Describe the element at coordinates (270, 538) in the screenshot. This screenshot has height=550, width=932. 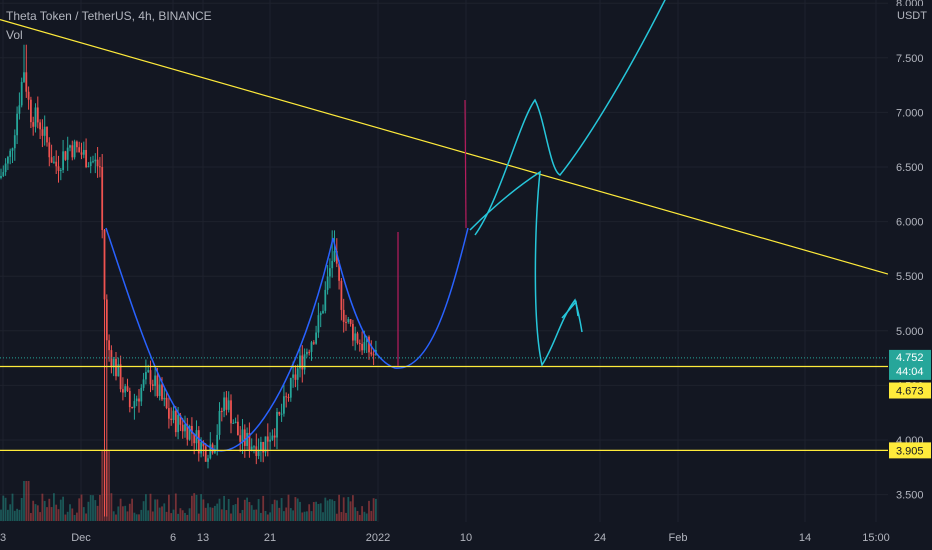
I see `time-tick-label: 21` at that location.